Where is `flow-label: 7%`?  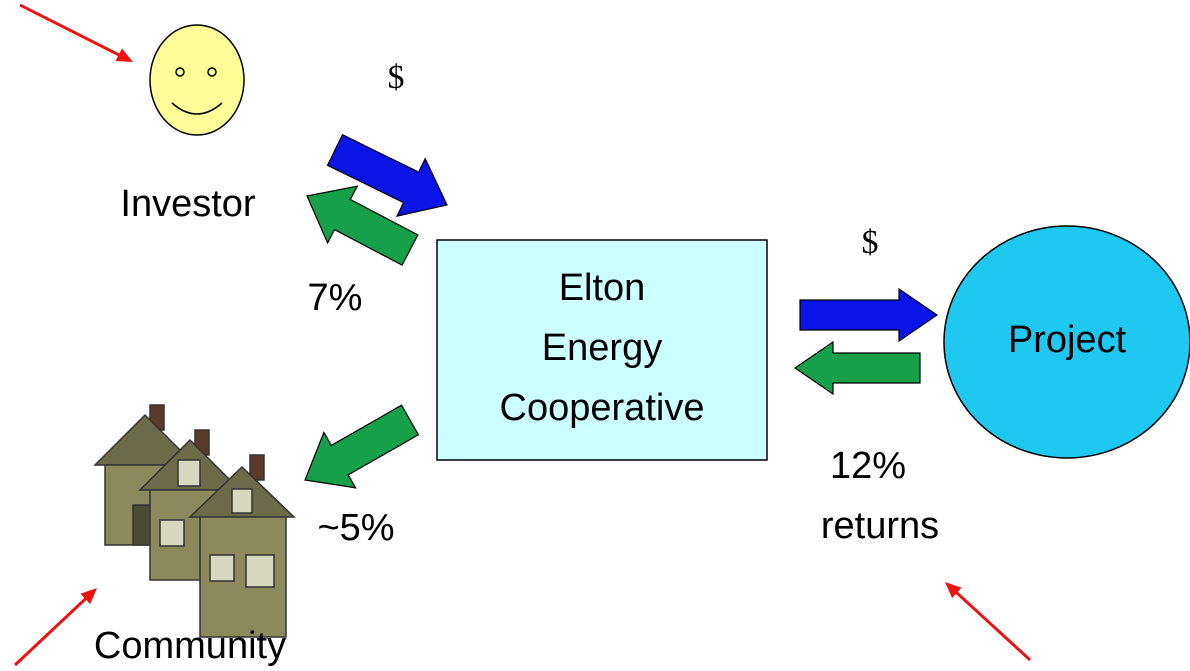 flow-label: 7% is located at coordinates (335, 298).